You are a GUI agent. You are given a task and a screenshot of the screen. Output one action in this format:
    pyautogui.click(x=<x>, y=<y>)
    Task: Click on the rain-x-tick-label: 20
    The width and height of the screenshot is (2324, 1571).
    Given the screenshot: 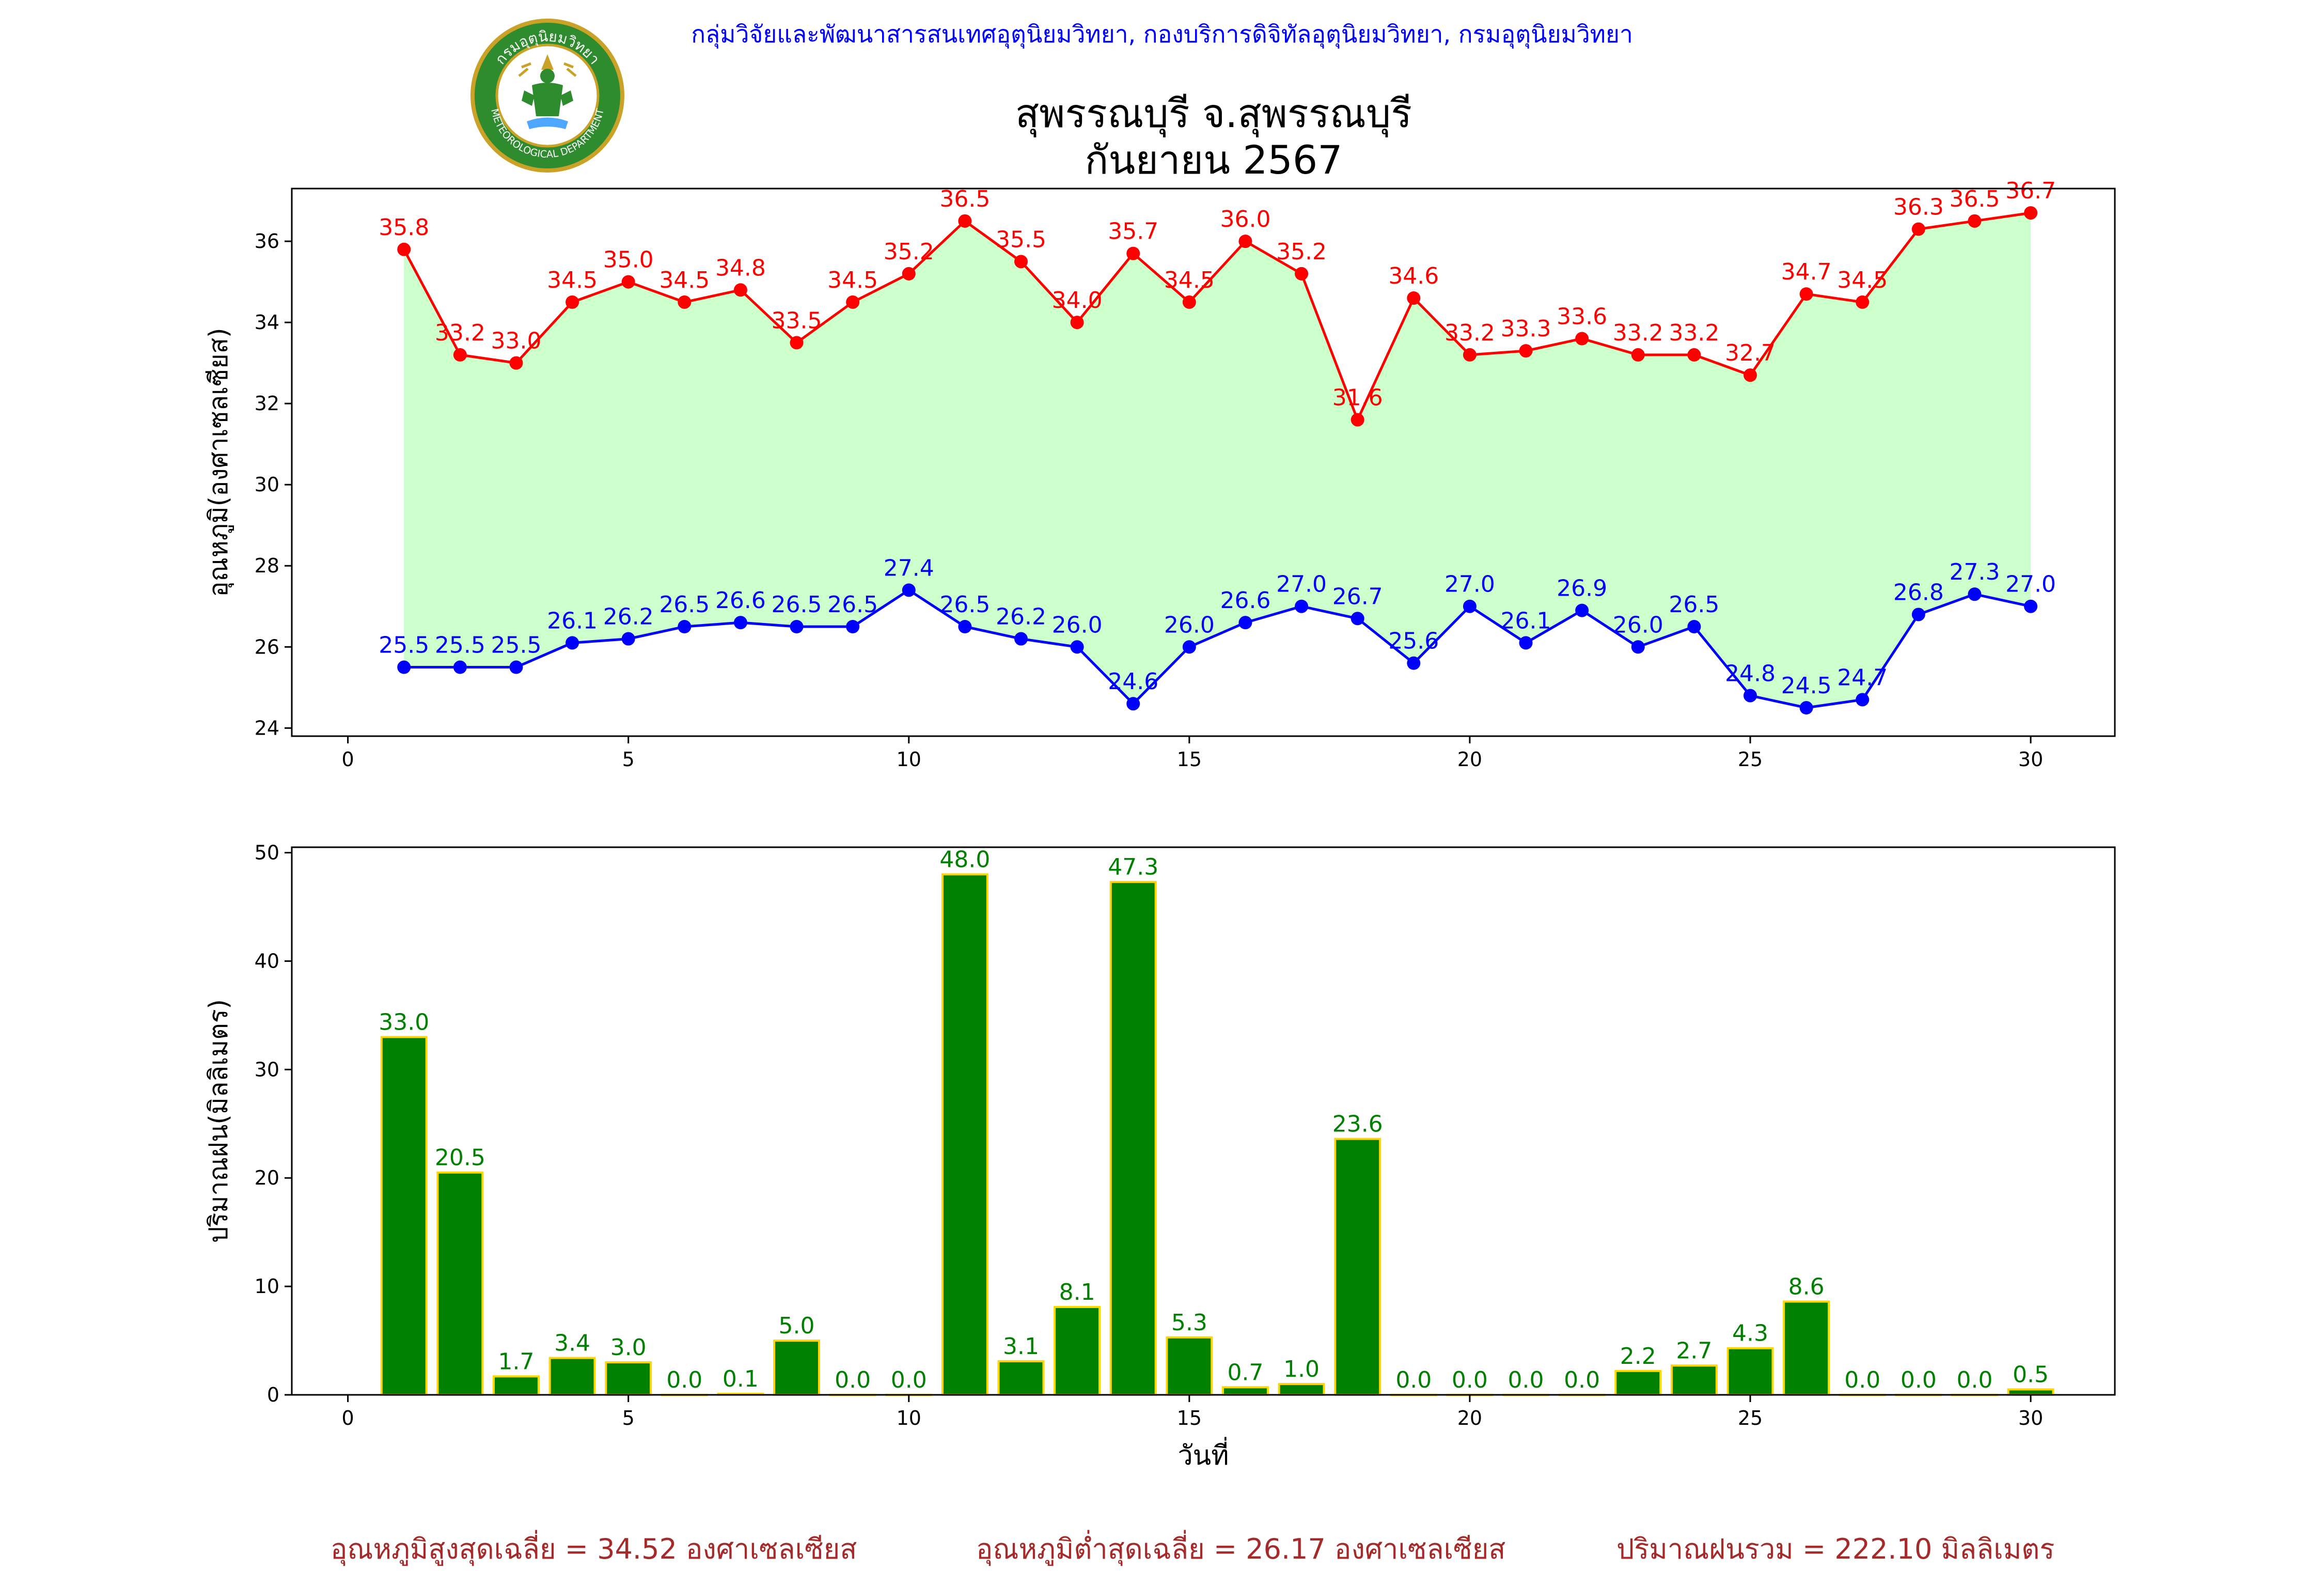 What is the action you would take?
    pyautogui.click(x=1469, y=1418)
    